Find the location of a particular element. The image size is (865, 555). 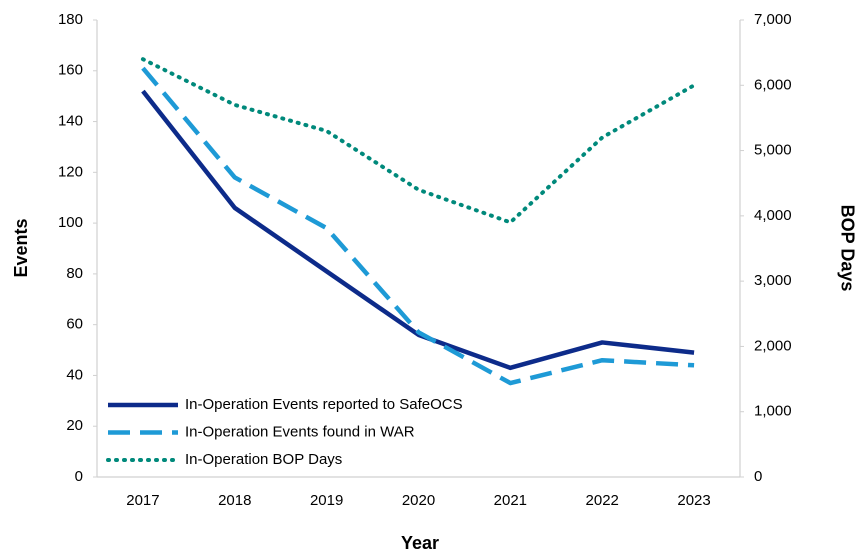

legend-label: In-Operation Events found in WAR is located at coordinates (300, 431).